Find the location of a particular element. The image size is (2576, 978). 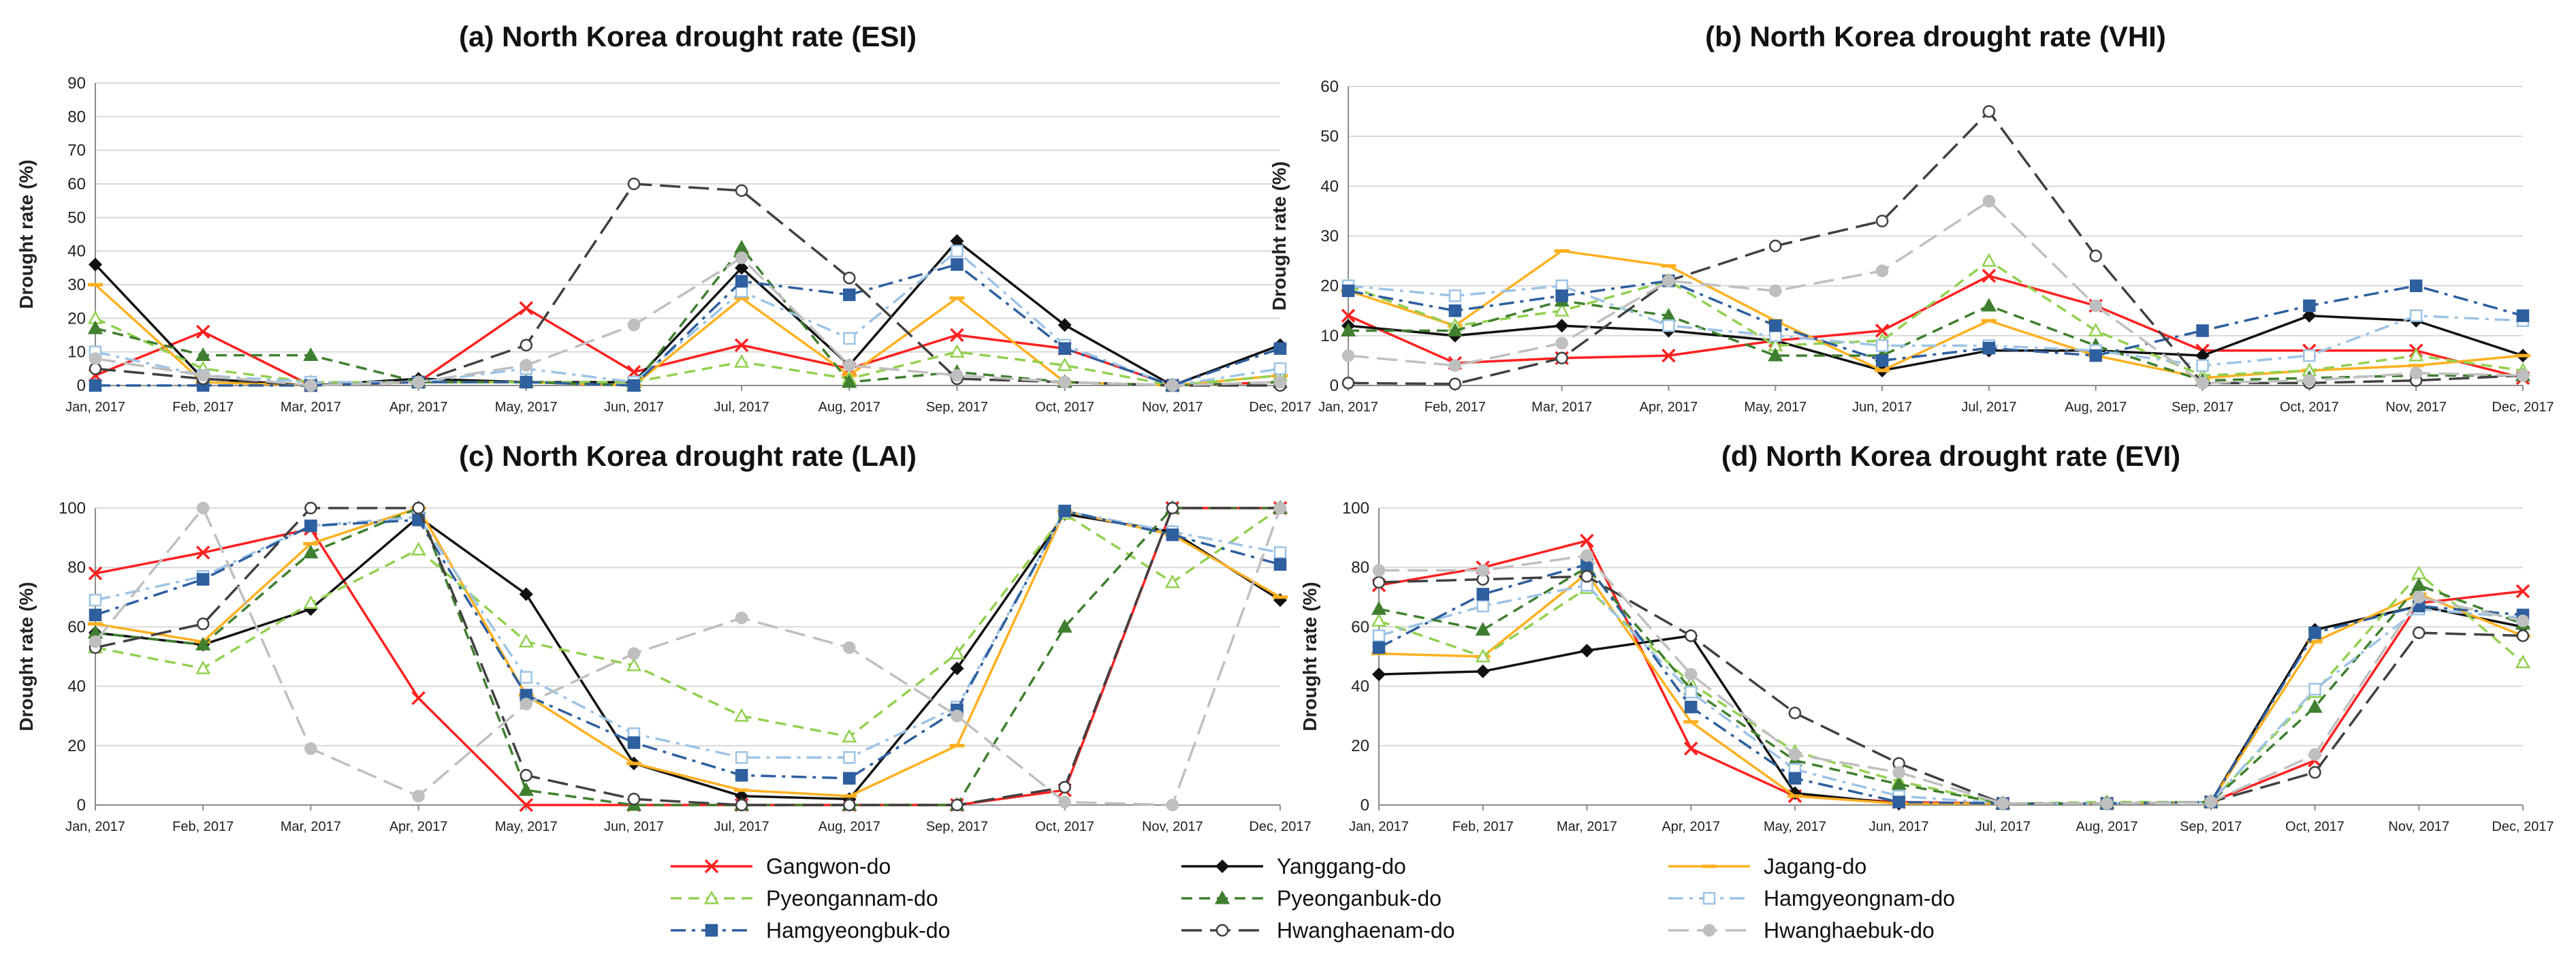

x-tick-label: Sep, 2017 is located at coordinates (2211, 827).